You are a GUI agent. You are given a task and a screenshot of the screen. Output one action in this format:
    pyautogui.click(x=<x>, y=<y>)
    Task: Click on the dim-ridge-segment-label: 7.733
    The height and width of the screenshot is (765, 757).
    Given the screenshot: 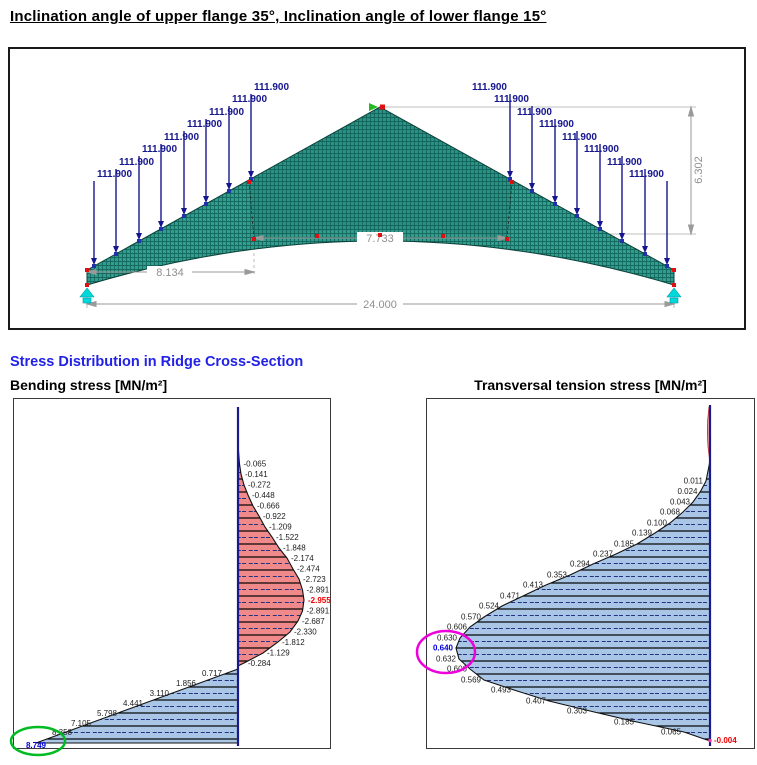 What is the action you would take?
    pyautogui.click(x=380, y=239)
    